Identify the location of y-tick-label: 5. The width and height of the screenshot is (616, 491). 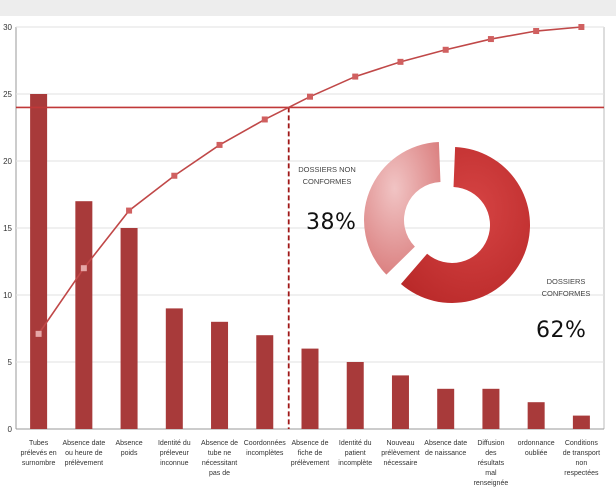
(10, 362).